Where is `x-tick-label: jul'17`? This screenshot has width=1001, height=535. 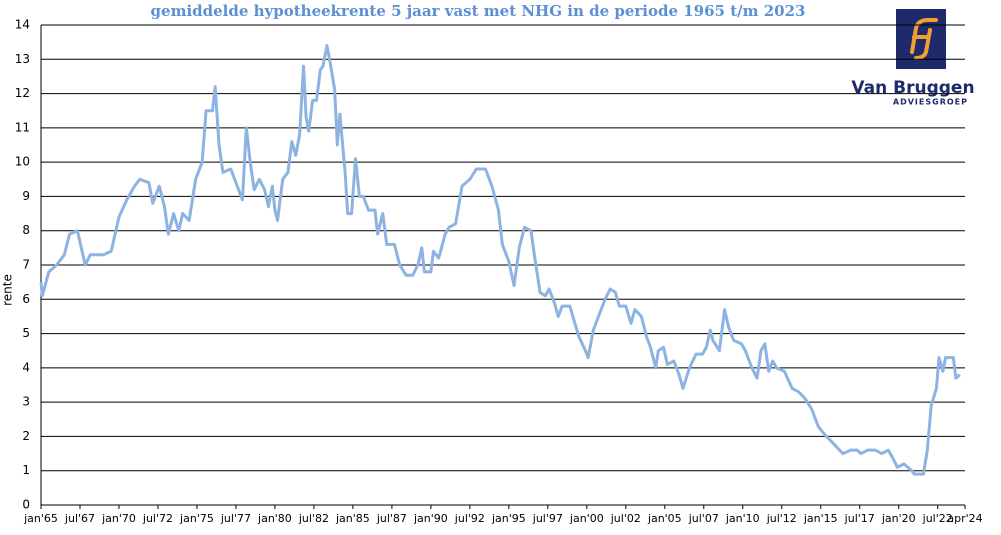 x-tick-label: jul'17 is located at coordinates (859, 518).